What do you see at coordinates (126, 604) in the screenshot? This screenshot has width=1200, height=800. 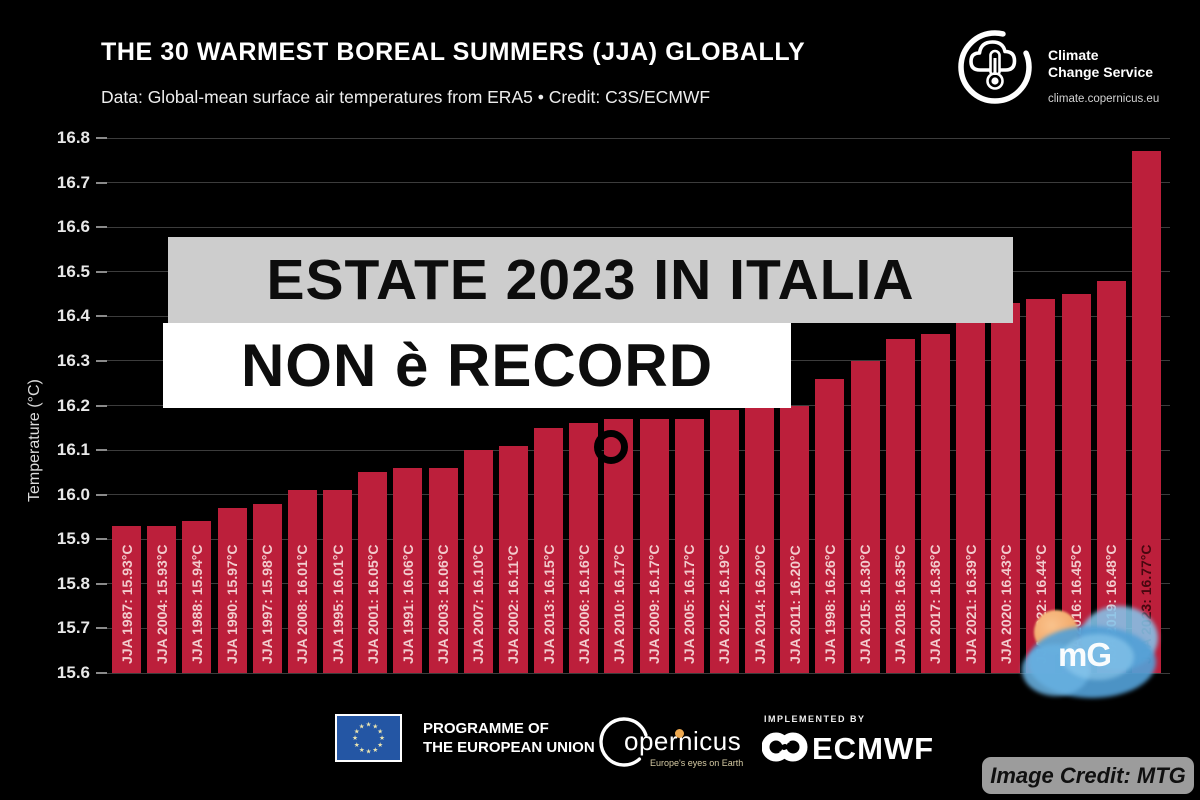 I see `bar-value-label: JJA 1987: 15.93°C` at bounding box center [126, 604].